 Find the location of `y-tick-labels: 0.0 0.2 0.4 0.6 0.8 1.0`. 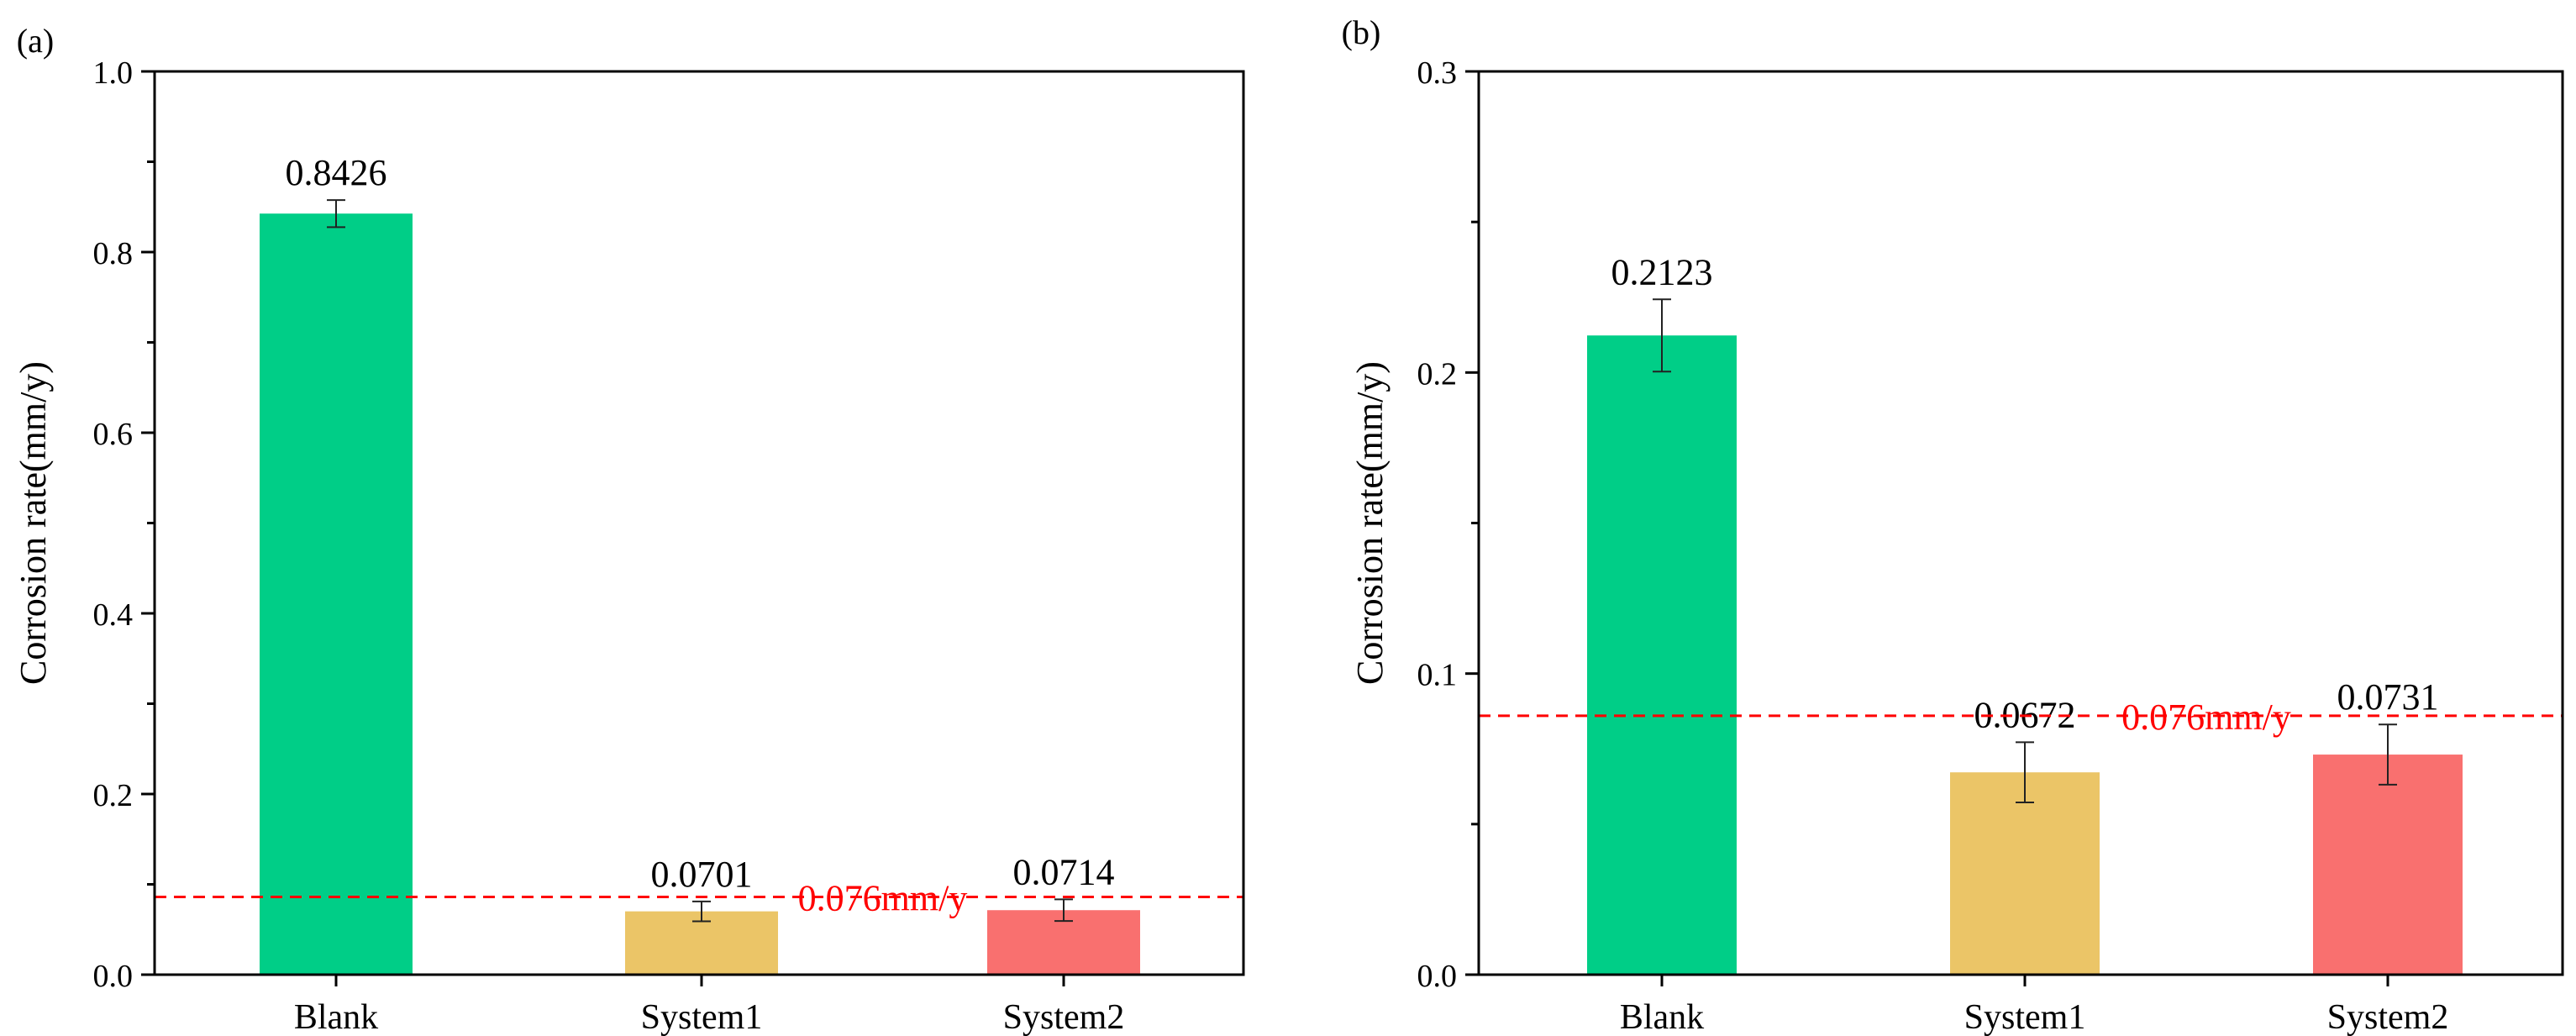

y-tick-labels: 0.0 0.2 0.4 0.6 0.8 1.0 is located at coordinates (114, 524).